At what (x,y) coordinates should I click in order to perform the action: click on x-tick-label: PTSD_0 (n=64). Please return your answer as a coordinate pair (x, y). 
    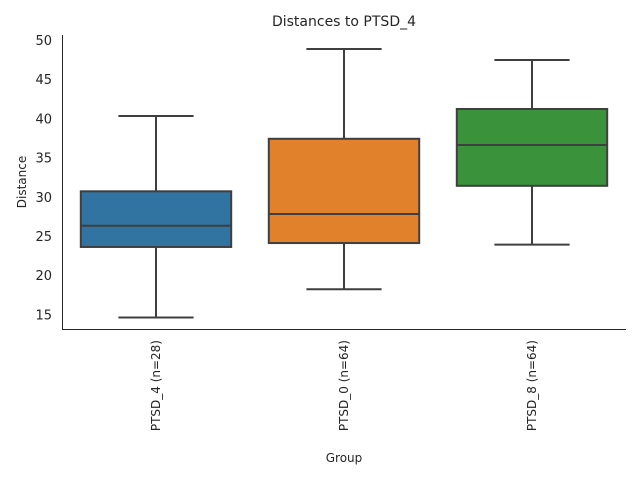
    Looking at the image, I should click on (344, 385).